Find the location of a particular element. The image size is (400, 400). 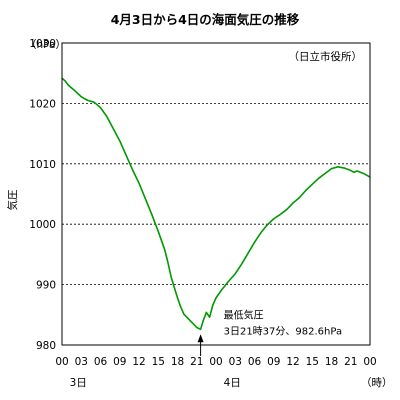

x-tick-label-10: 06 is located at coordinates (255, 362).